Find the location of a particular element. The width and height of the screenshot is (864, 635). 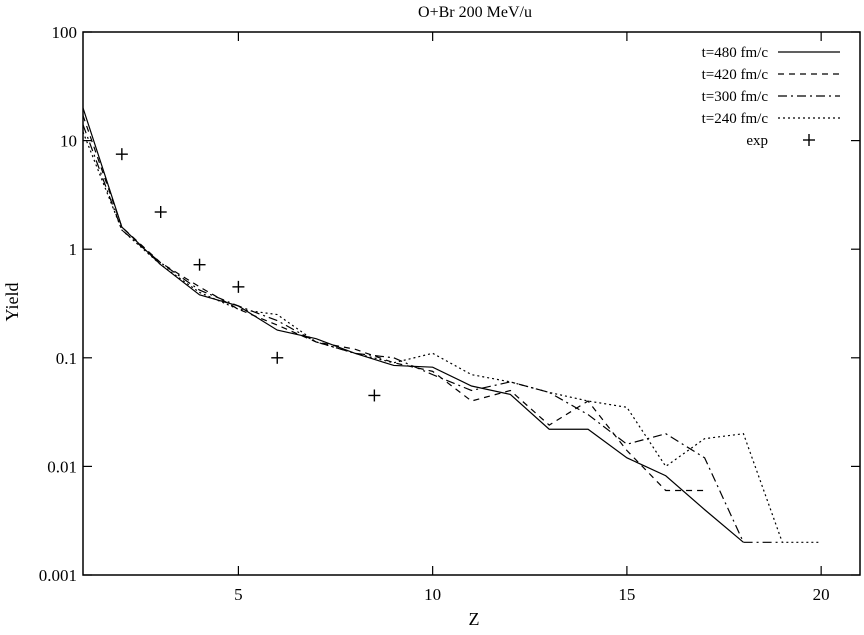

y-tick-label: 0.1 is located at coordinates (66, 358).